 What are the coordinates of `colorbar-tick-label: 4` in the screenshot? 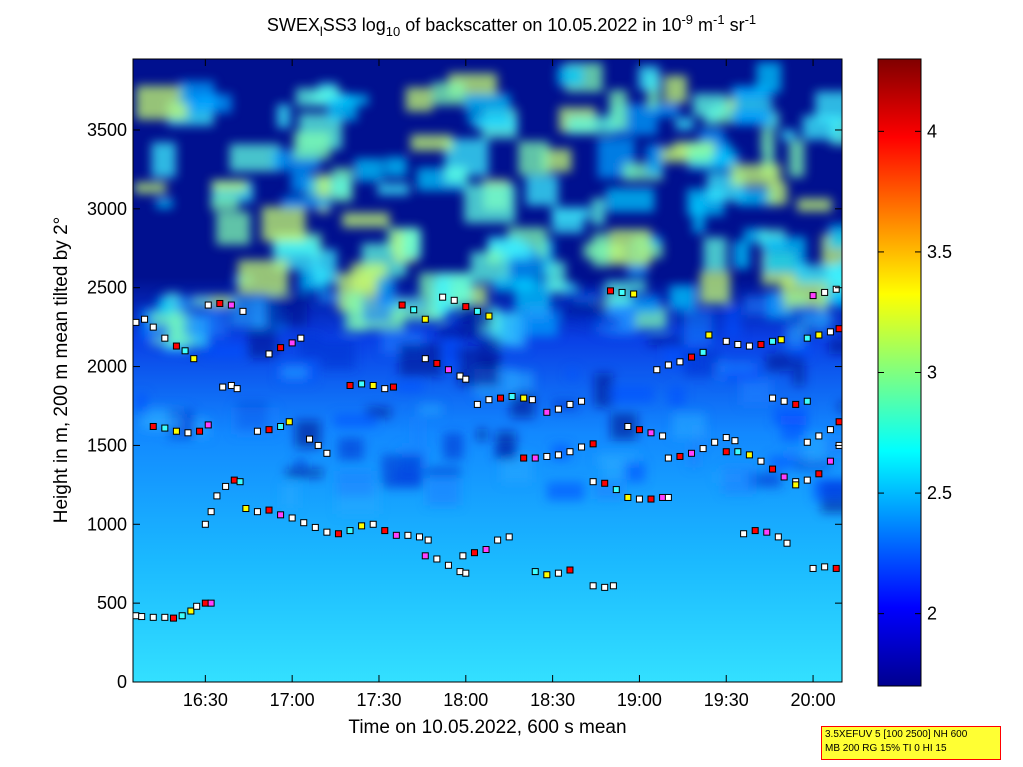 It's located at (932, 131).